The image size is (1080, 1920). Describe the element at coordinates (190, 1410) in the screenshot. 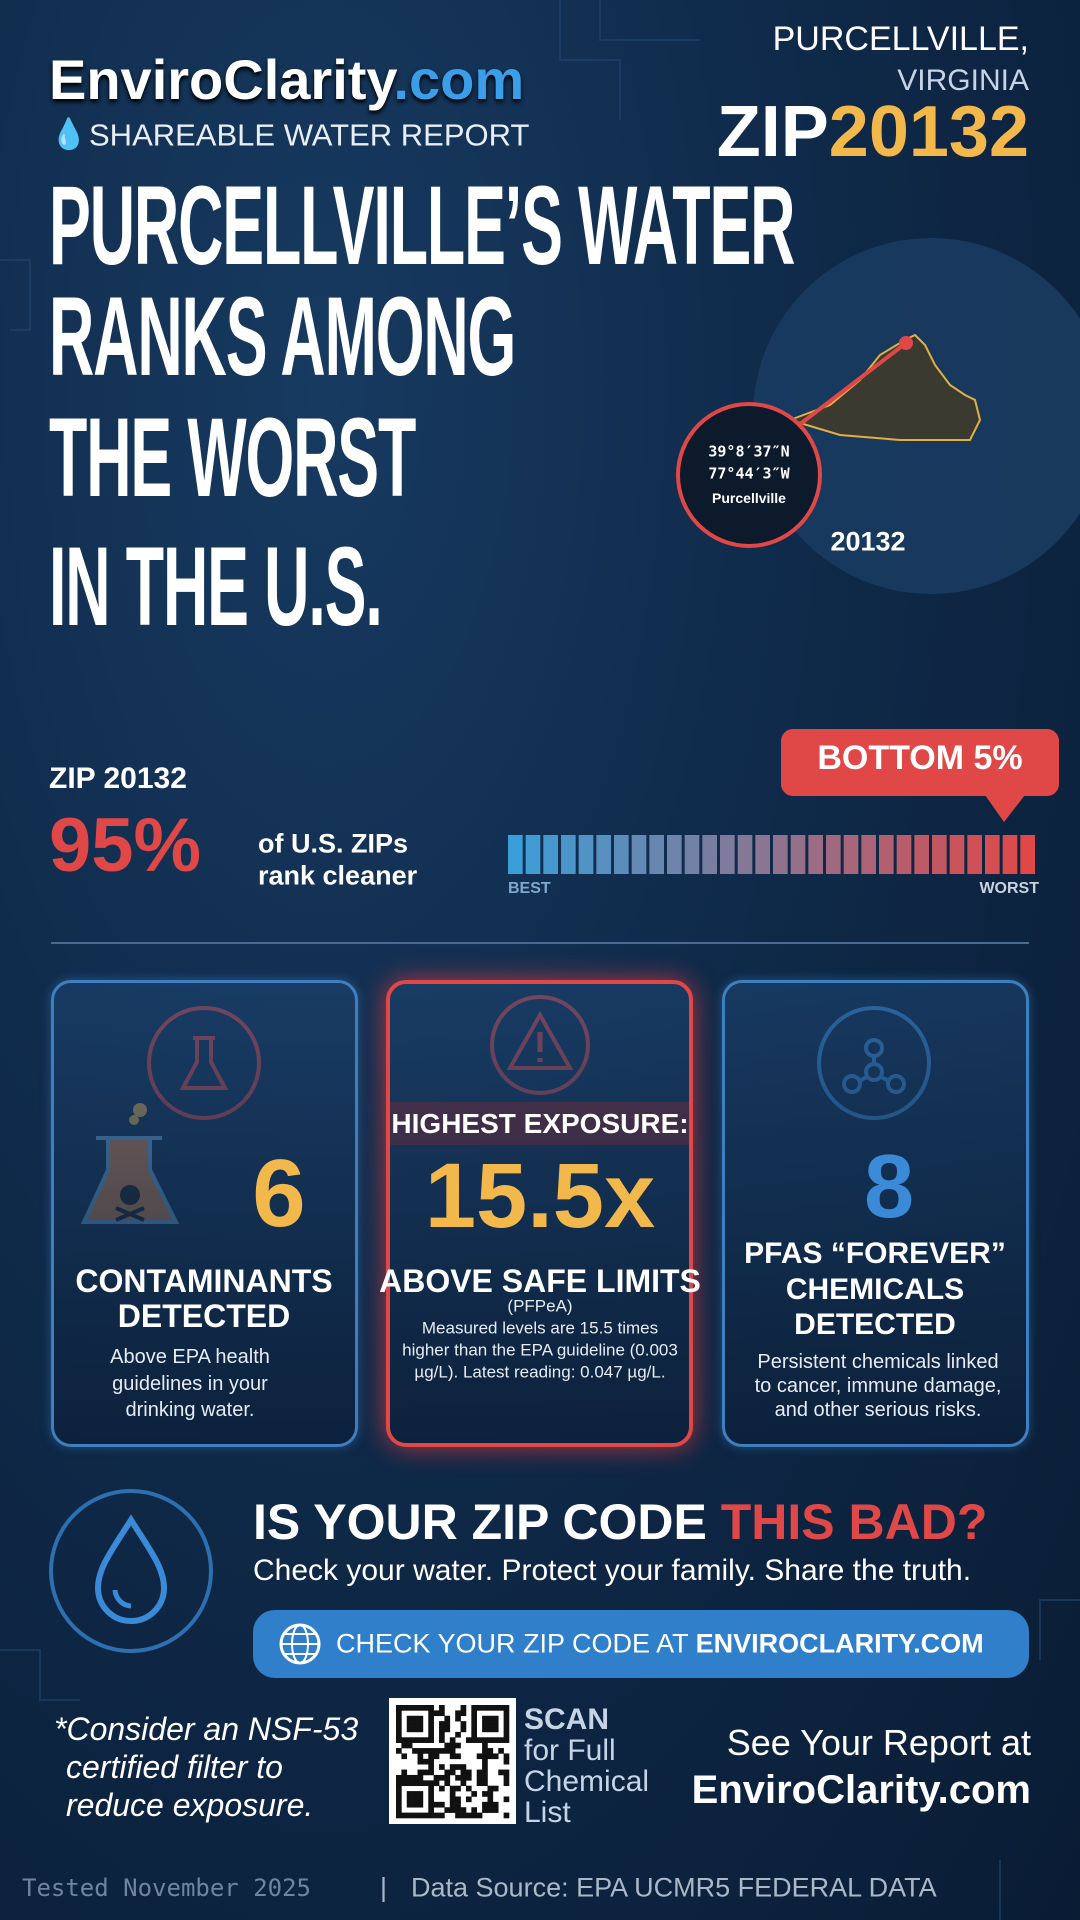

I see `card-description: drinking water.` at that location.